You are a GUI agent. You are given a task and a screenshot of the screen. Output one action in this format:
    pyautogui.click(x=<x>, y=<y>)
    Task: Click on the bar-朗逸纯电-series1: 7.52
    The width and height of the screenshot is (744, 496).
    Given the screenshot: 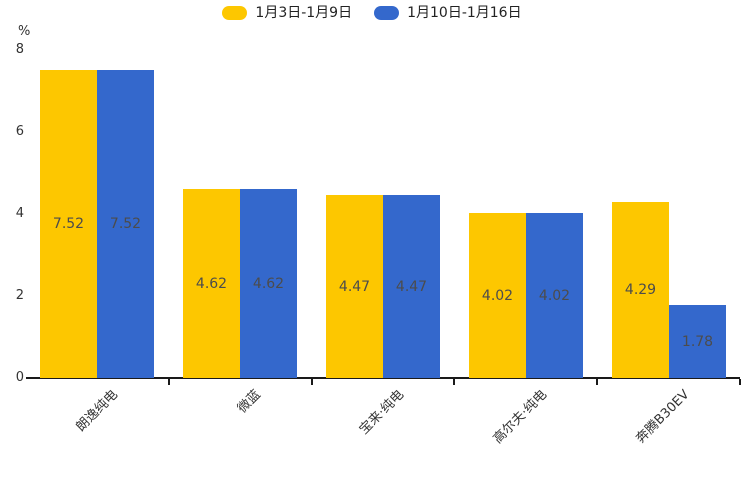 What is the action you would take?
    pyautogui.click(x=68, y=224)
    